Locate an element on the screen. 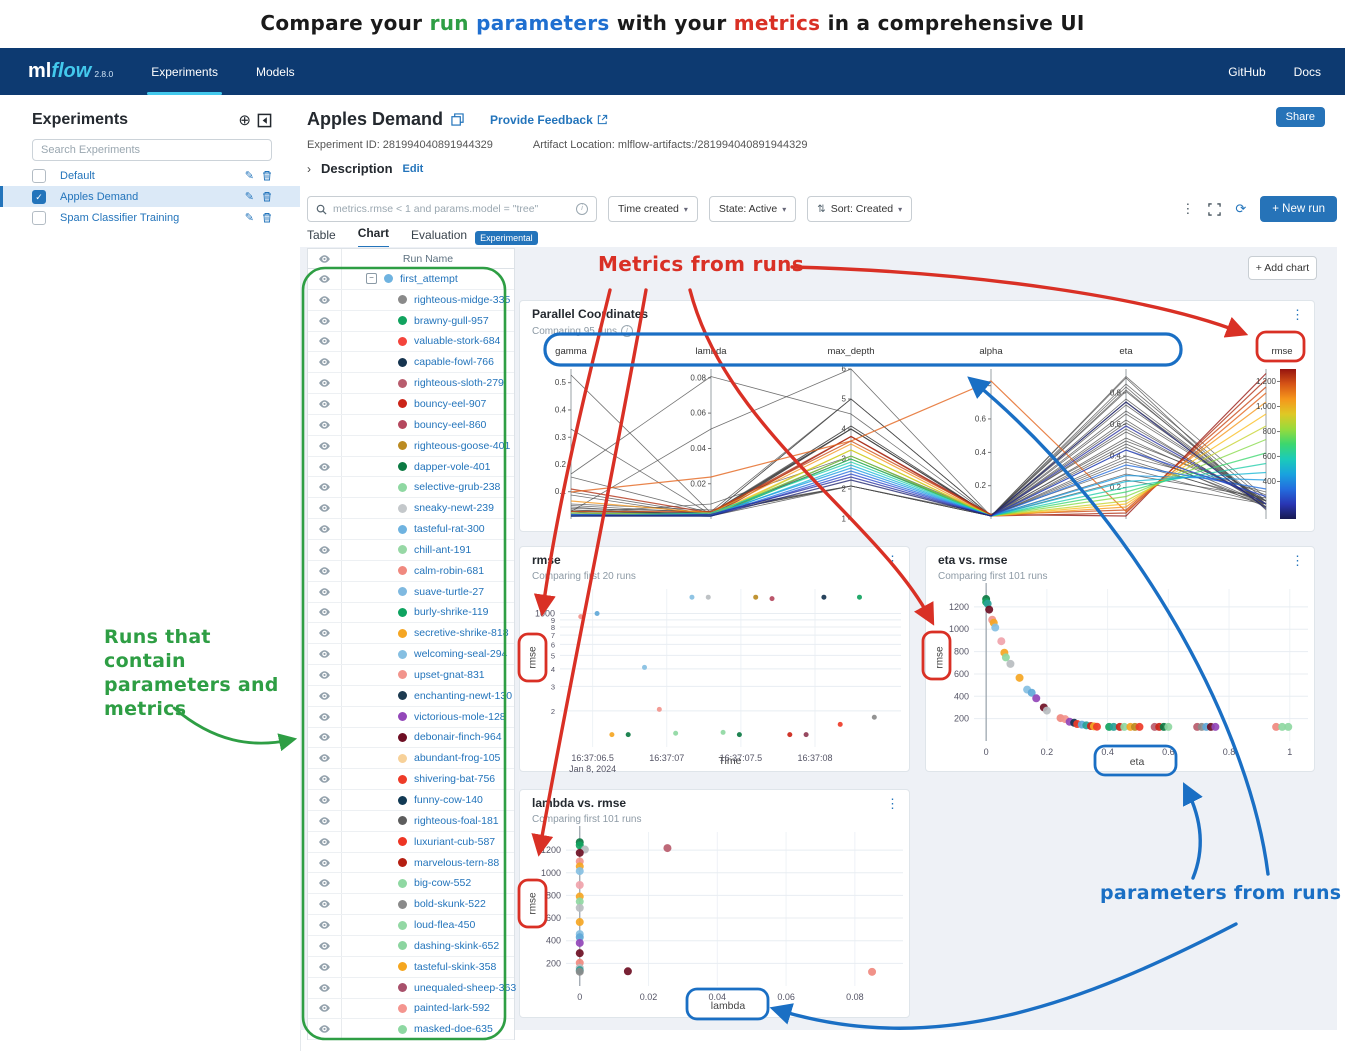 Image resolution: width=1345 pixels, height=1051 pixels. run-name-link: unequaled-sheep-363 is located at coordinates (465, 987).